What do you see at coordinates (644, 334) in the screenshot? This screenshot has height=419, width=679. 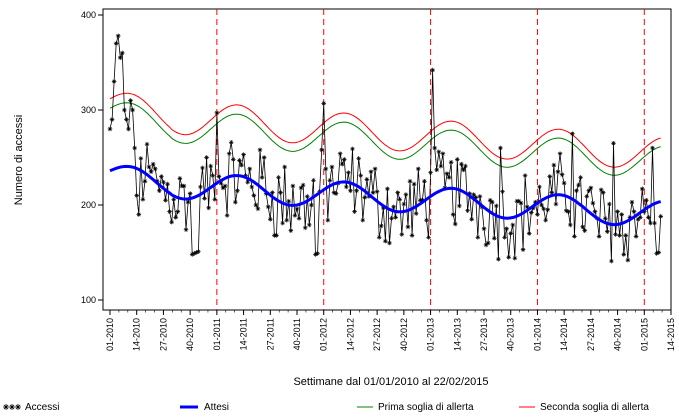 I see `x-tick-label: 01-2015` at bounding box center [644, 334].